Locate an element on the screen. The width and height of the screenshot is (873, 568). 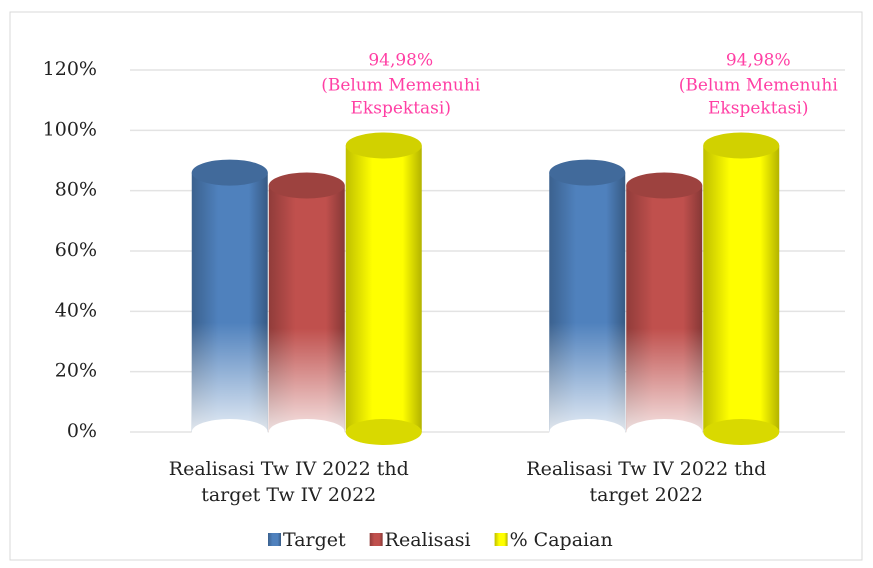
legend-label: Realisasi is located at coordinates (428, 540).